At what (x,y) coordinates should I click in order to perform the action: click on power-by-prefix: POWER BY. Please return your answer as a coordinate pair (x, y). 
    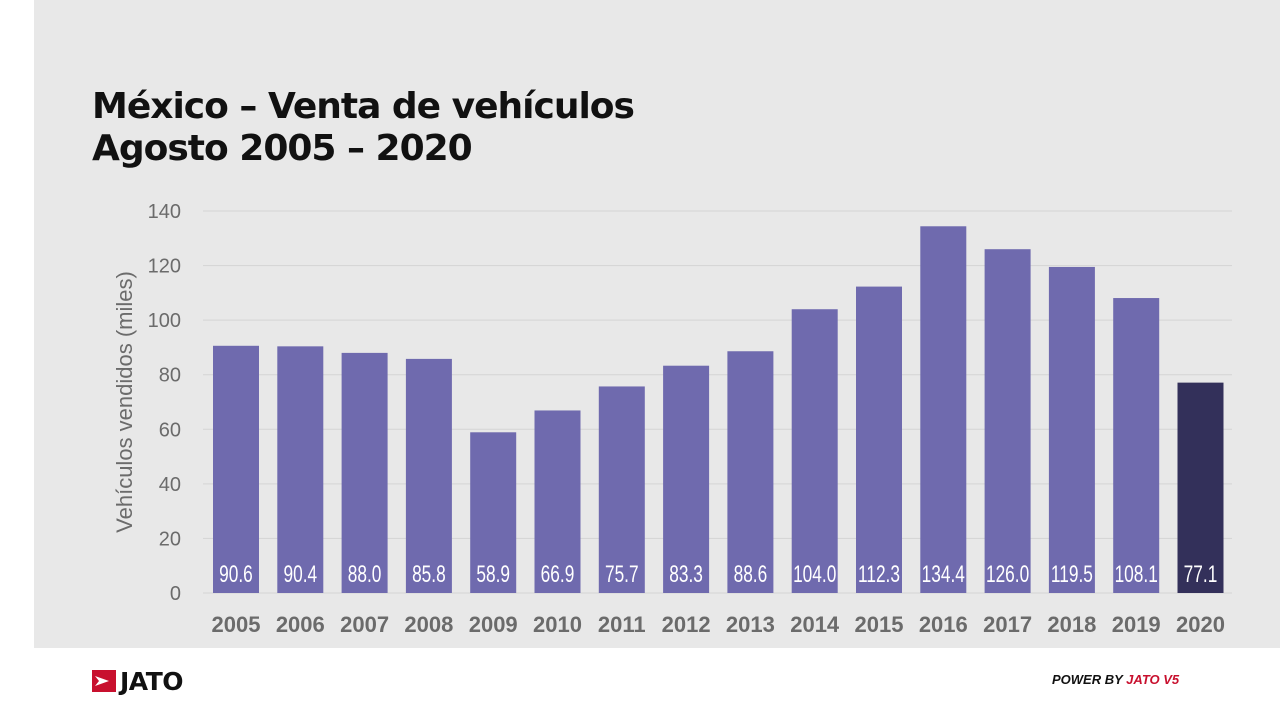
    Looking at the image, I should click on (1089, 679).